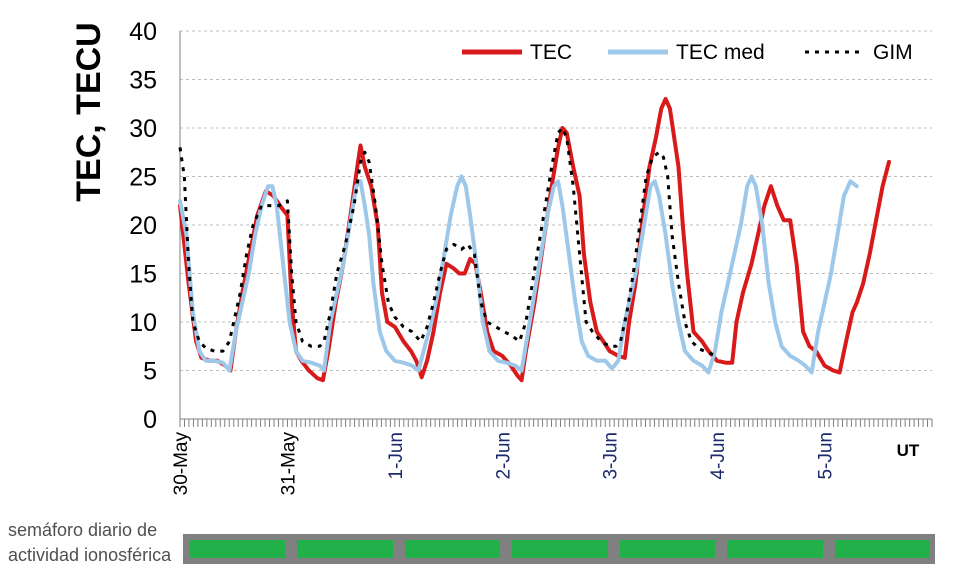  I want to click on x-tick-label: 4-Jun, so click(718, 456).